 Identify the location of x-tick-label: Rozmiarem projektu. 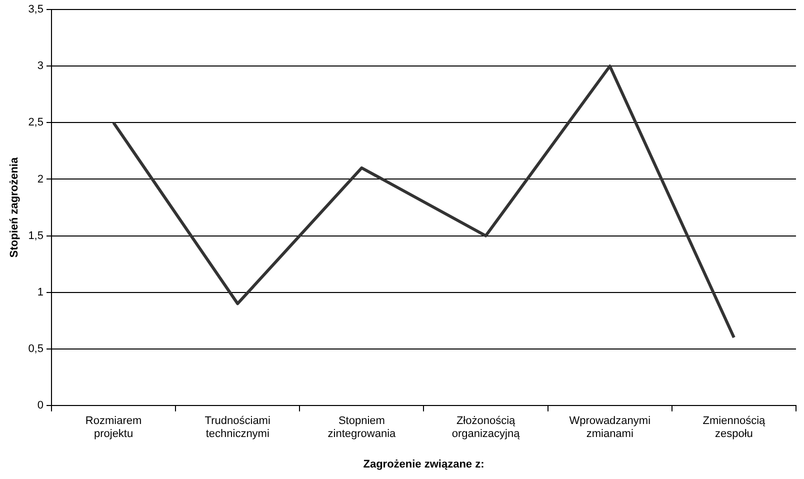
(113, 427).